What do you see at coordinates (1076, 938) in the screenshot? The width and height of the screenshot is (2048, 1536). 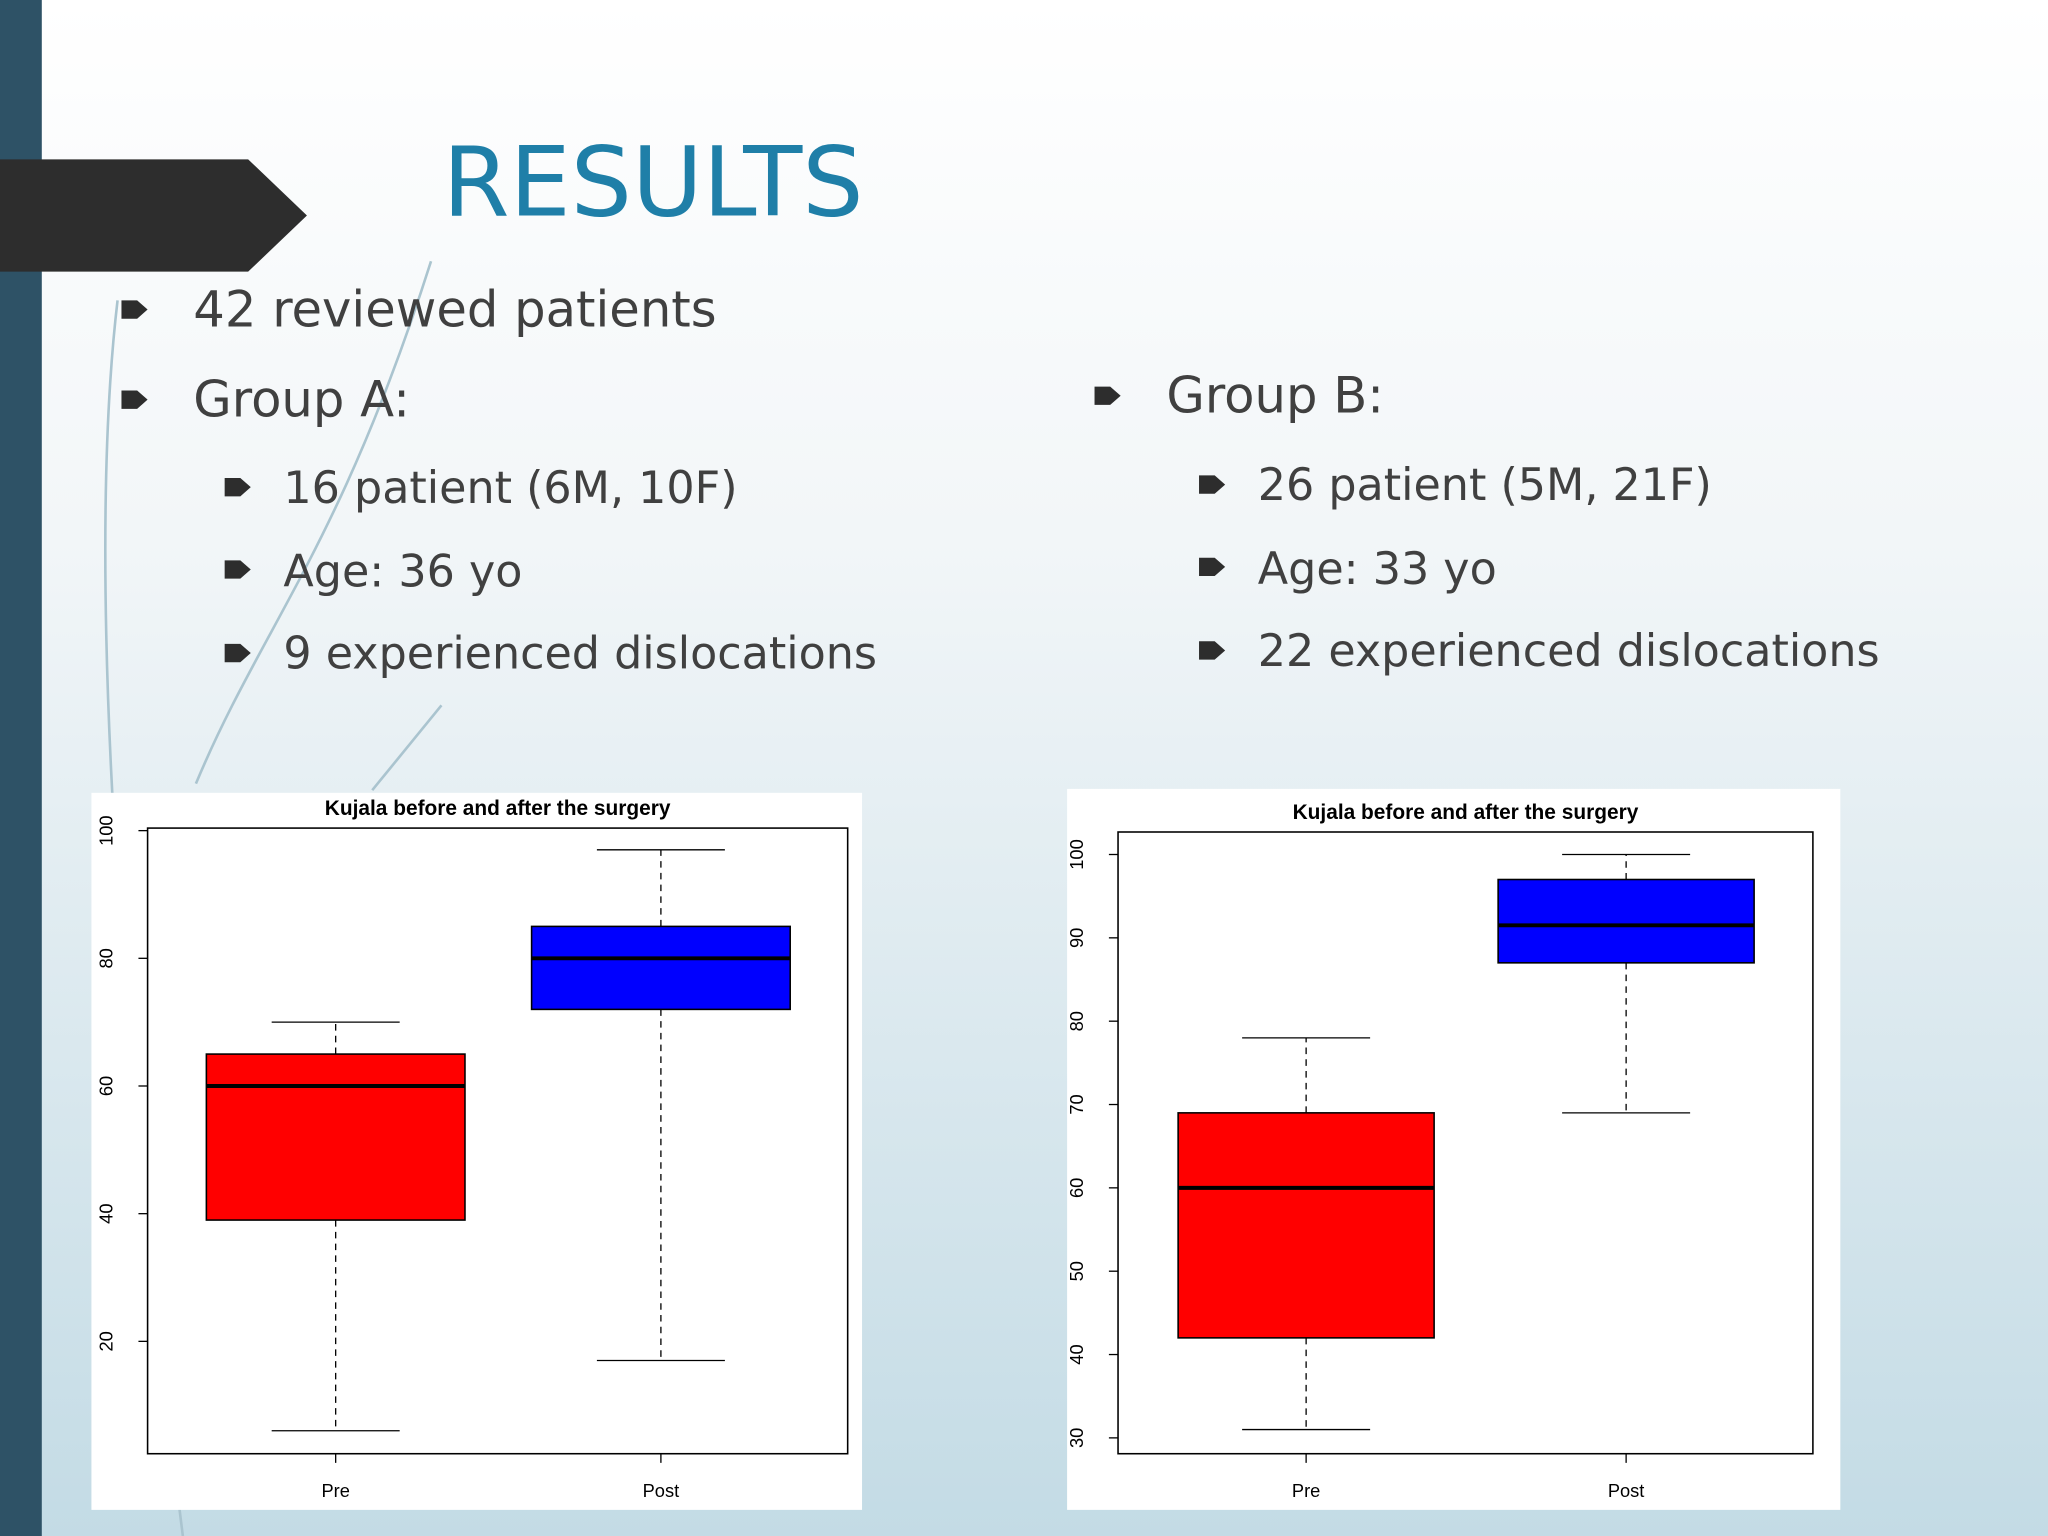 I see `y-tick-label: 90` at bounding box center [1076, 938].